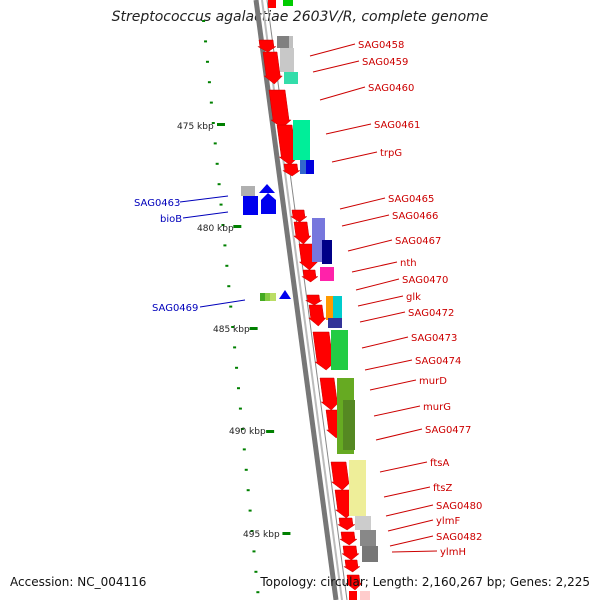  I want to click on gene-label: SAG0460, so click(391, 88).